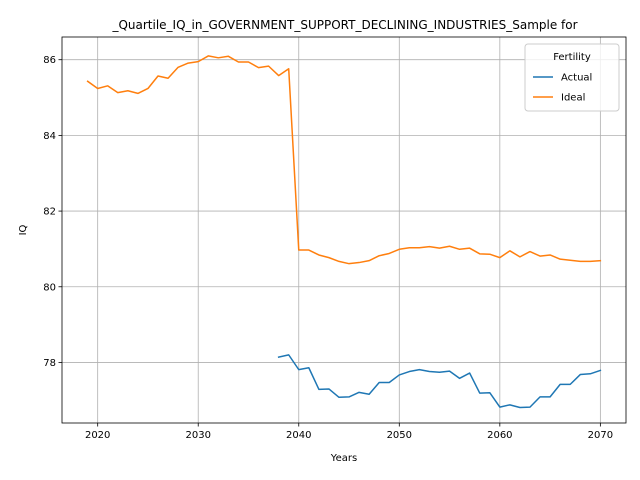  What do you see at coordinates (343, 458) in the screenshot?
I see `x-axis-label: Years` at bounding box center [343, 458].